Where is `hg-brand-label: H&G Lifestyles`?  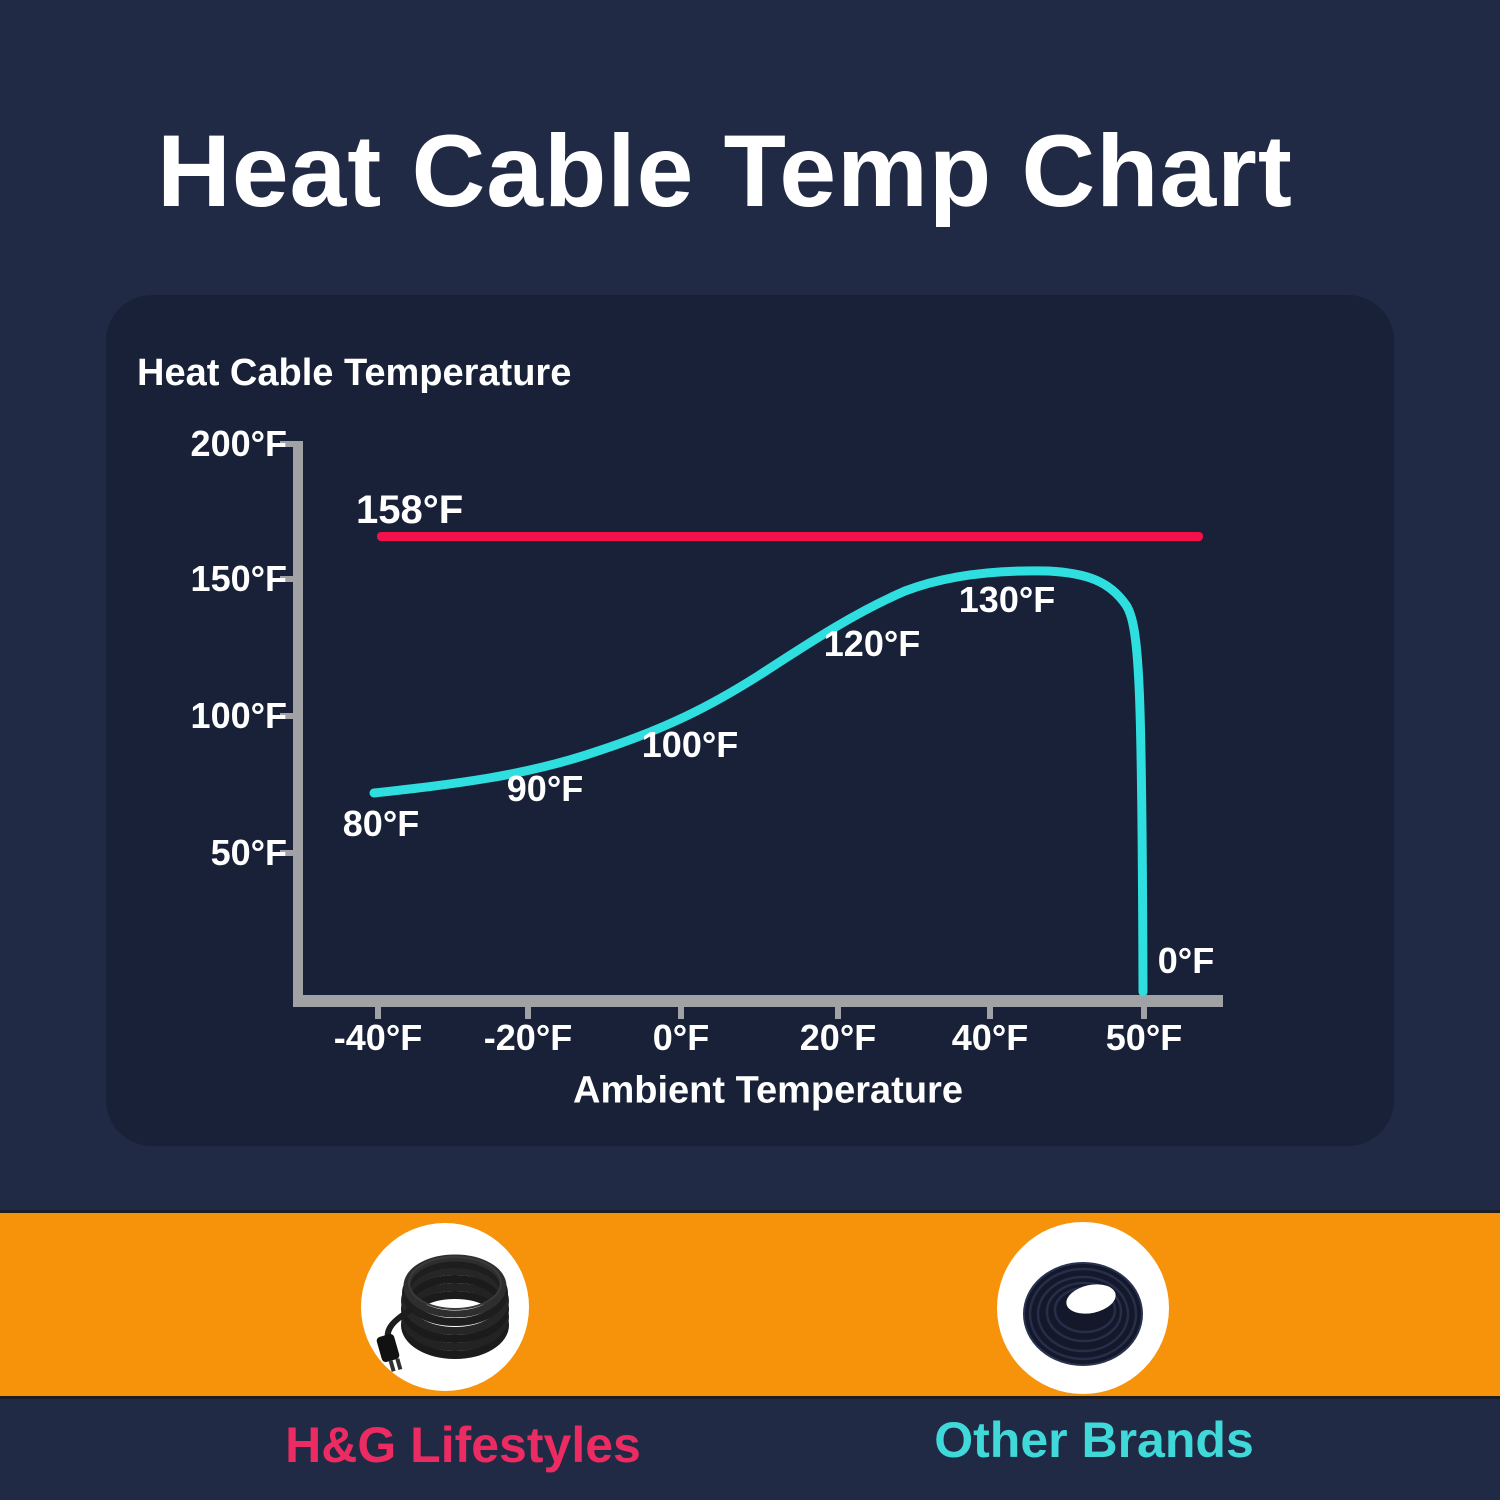
hg-brand-label: H&G Lifestyles is located at coordinates (463, 1445).